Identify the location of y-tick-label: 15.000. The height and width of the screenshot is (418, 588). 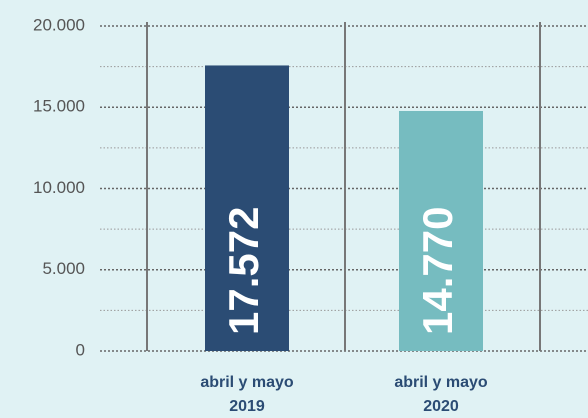
(59, 106).